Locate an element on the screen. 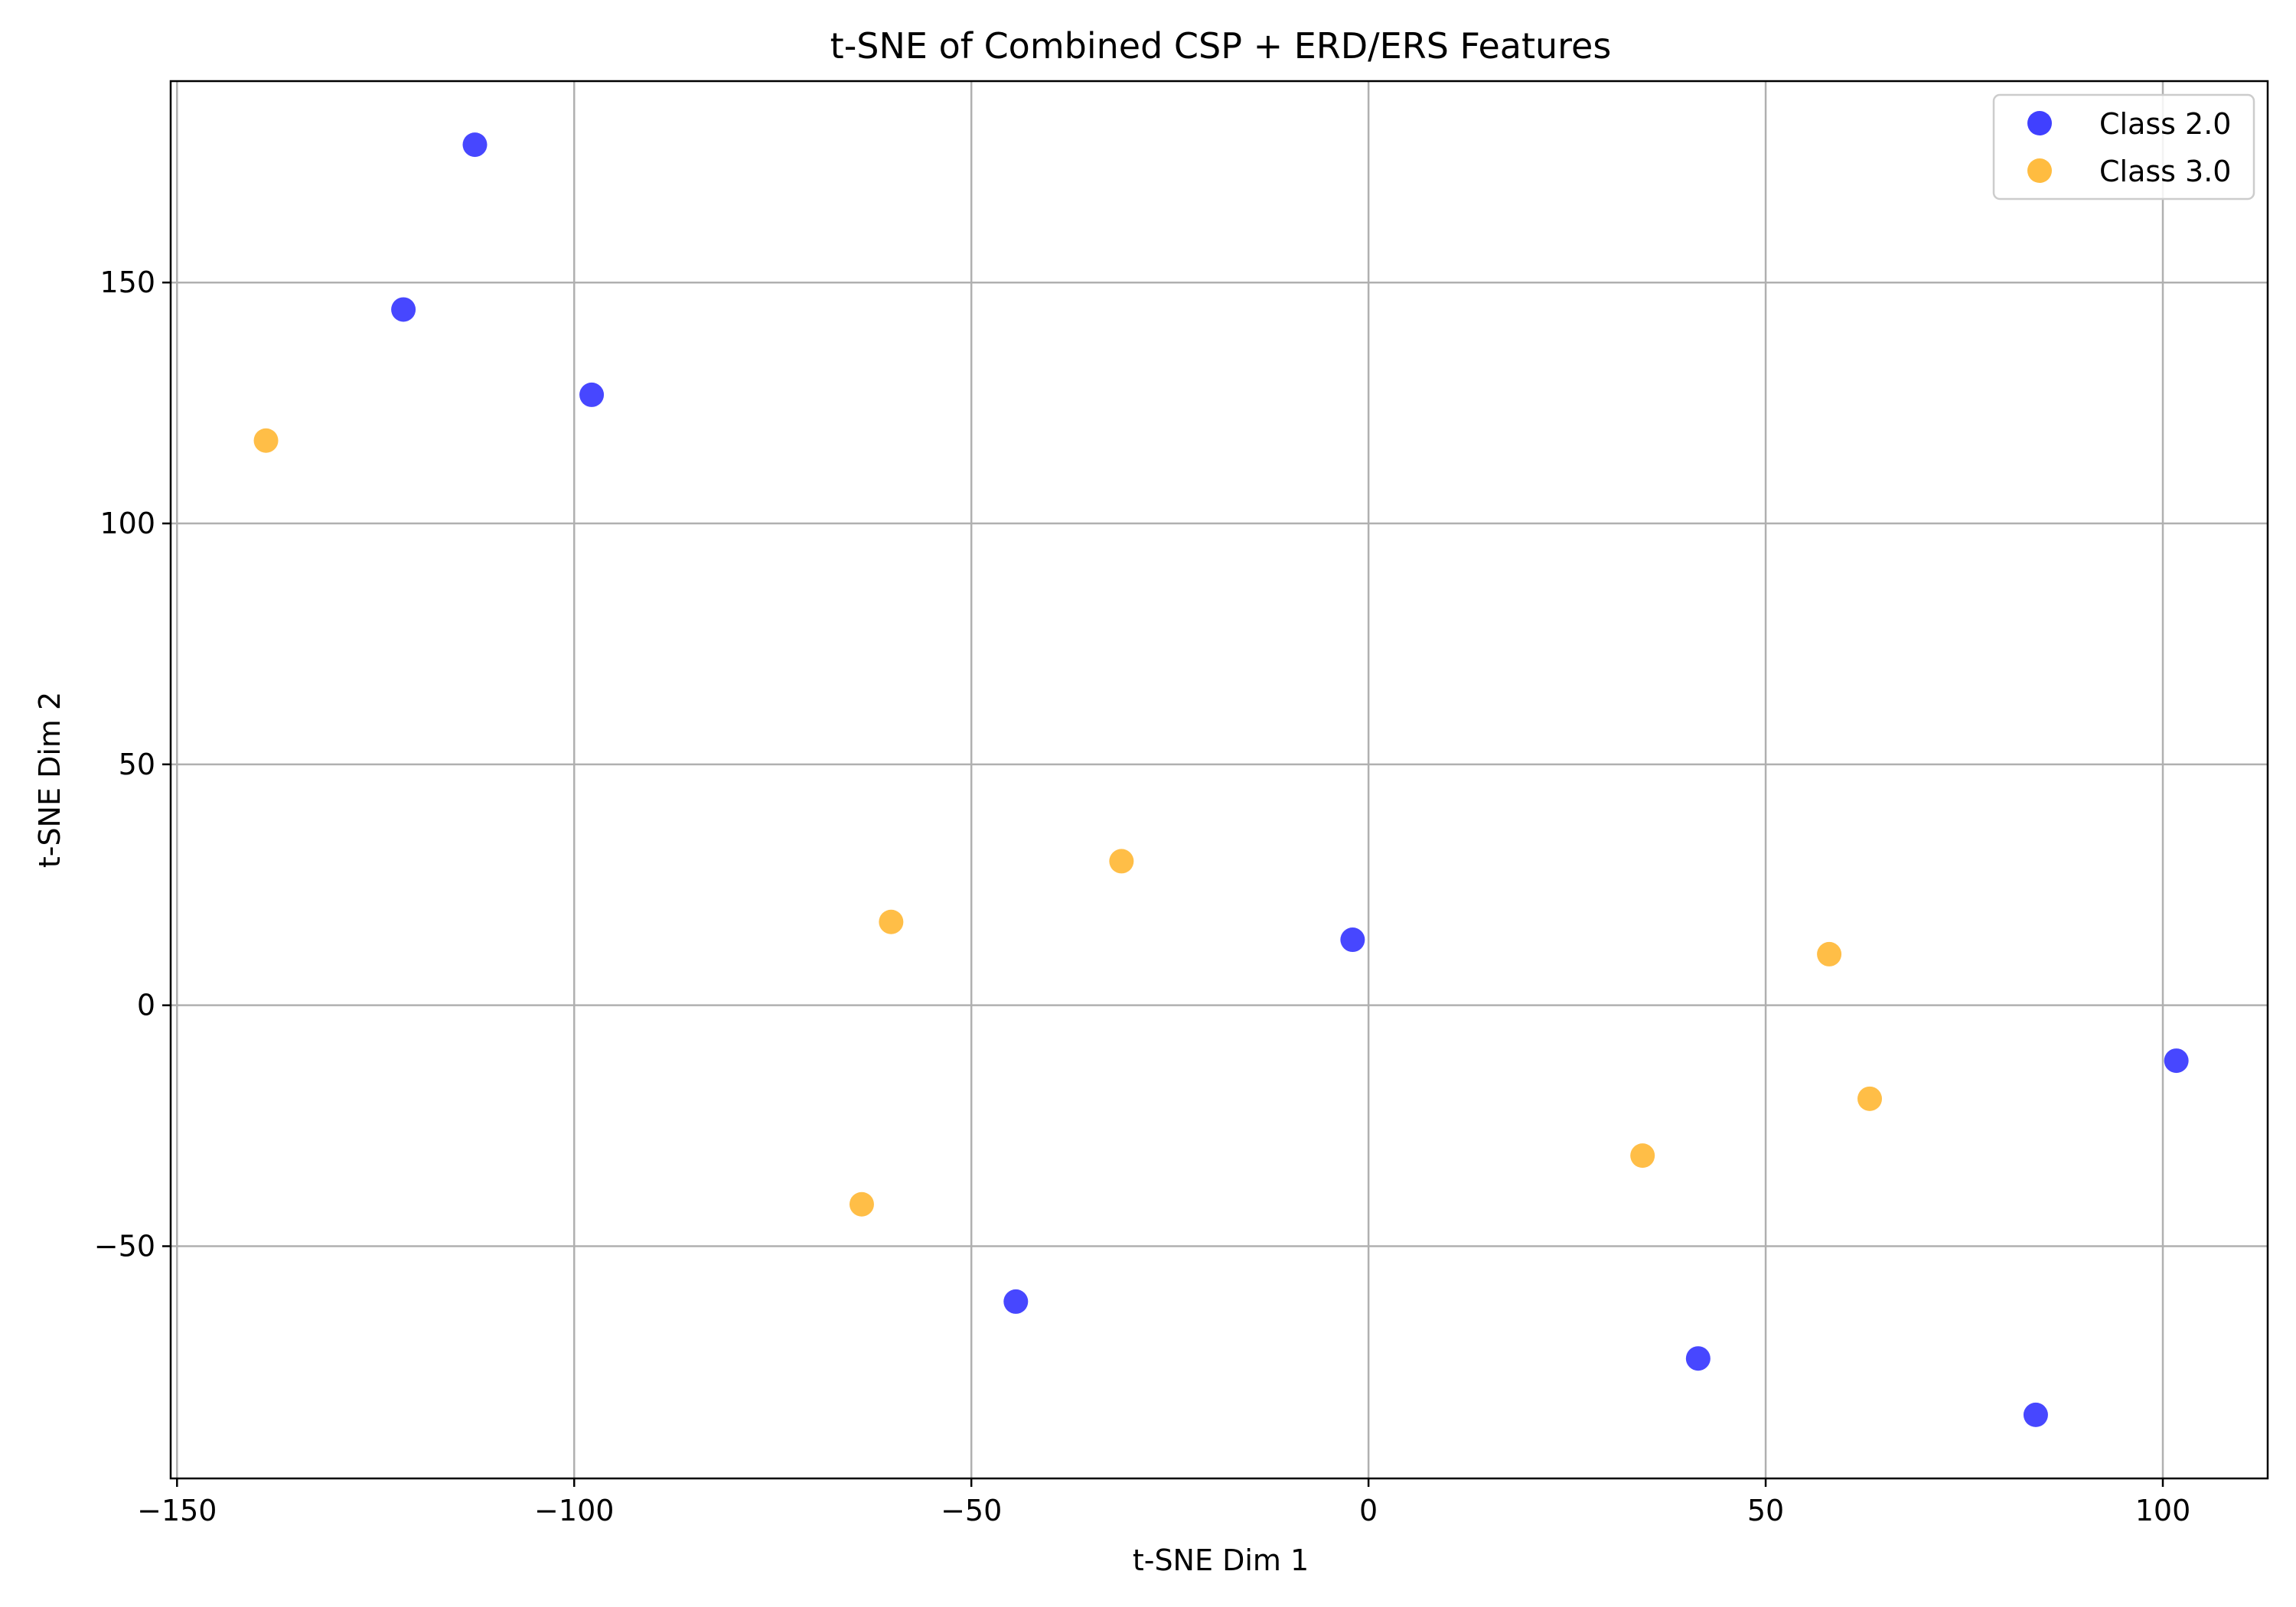 This screenshot has width=2296, height=1607. x-axis-label: t-SNE Dim 1 is located at coordinates (1221, 1560).